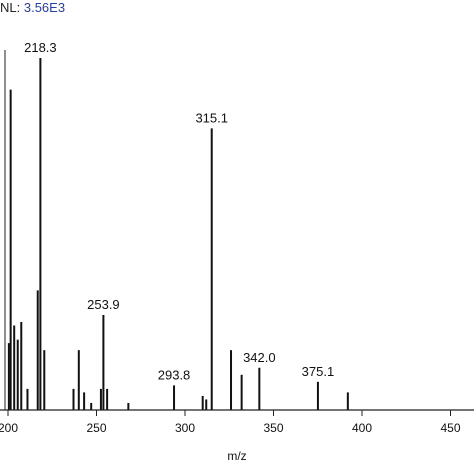 This screenshot has height=474, width=474. Describe the element at coordinates (44, 7) in the screenshot. I see `nl-value: 3.56E3` at that location.